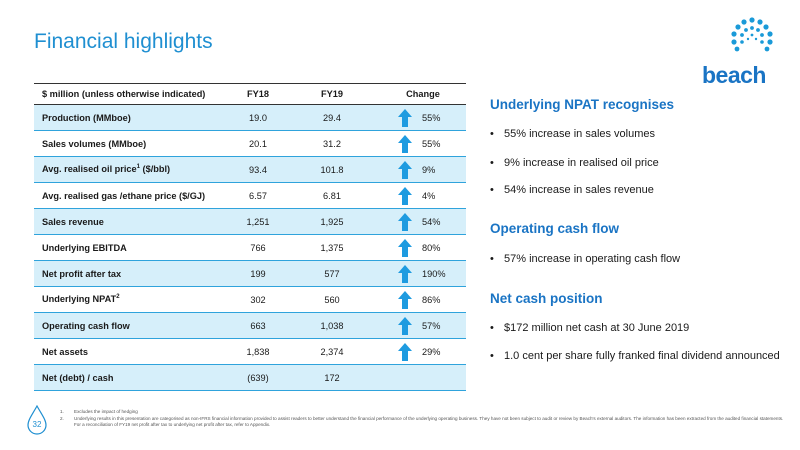 This screenshot has width=800, height=450. I want to click on row-label: Operating cash flow, so click(86, 325).